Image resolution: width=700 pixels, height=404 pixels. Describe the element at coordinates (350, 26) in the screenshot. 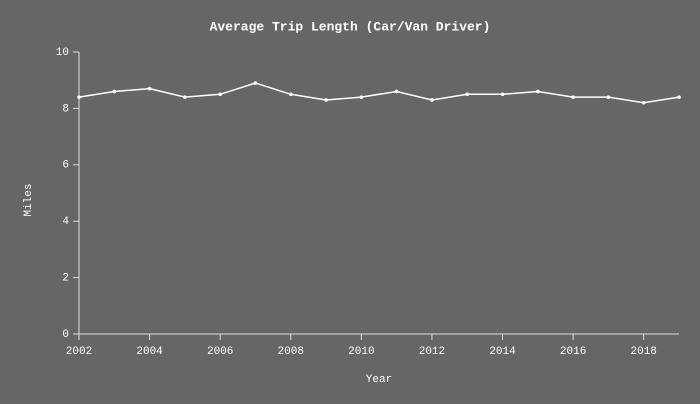

I see `chart-title: Average Trip Length (Car/Van Driver)` at that location.